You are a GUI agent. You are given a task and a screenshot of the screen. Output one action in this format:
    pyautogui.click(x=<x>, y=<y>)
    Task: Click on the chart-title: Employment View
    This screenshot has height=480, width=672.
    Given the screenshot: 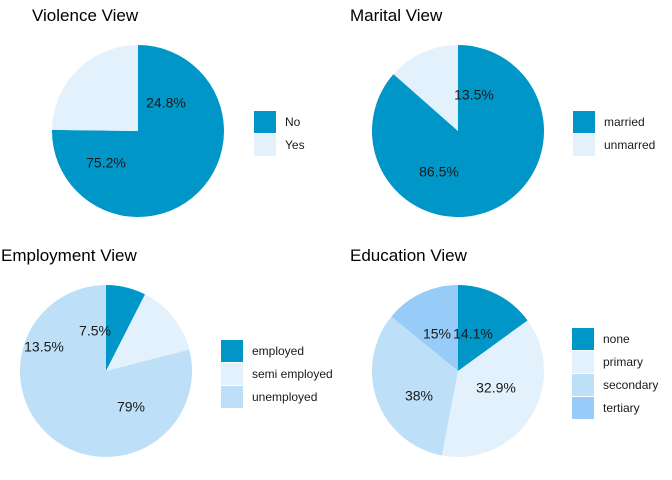 What is the action you would take?
    pyautogui.click(x=69, y=255)
    